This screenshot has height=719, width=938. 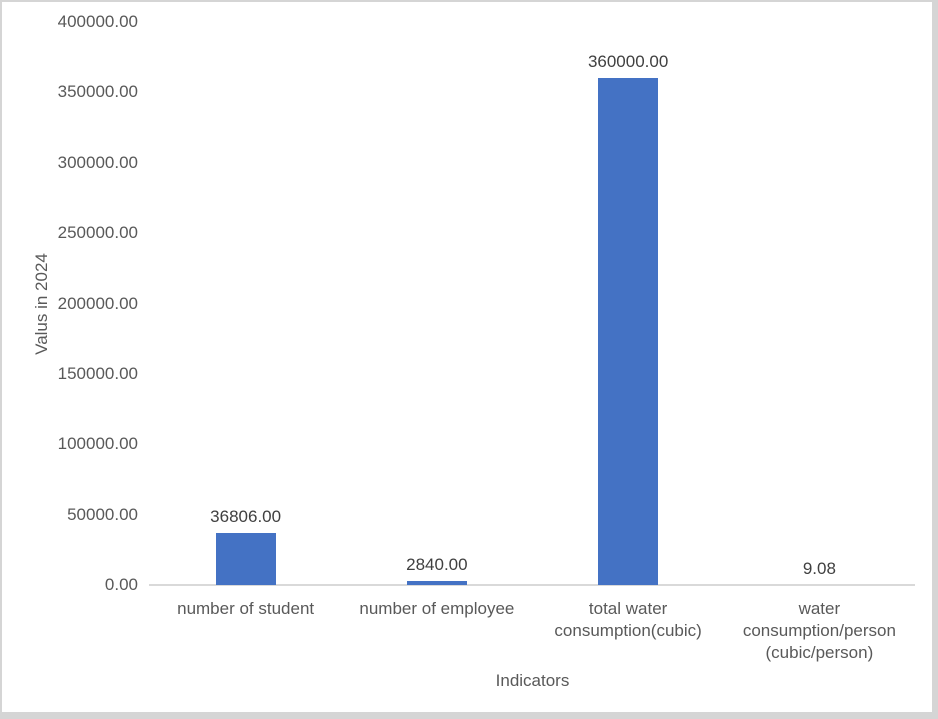 What do you see at coordinates (246, 517) in the screenshot?
I see `bar-value-label: 36806.00` at bounding box center [246, 517].